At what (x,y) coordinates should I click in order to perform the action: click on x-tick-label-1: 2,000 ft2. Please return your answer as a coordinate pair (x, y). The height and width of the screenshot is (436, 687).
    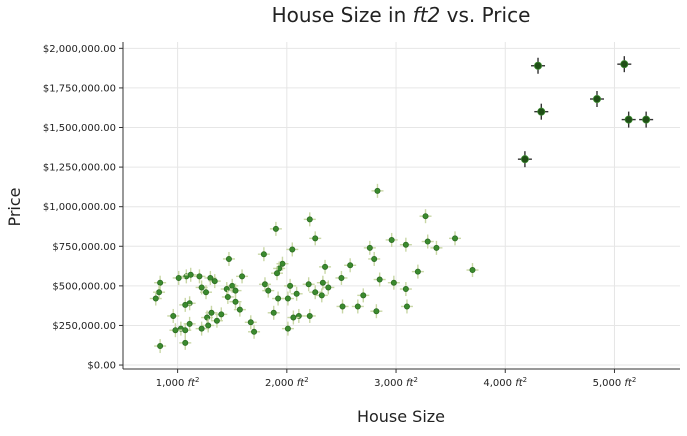
    Looking at the image, I should click on (287, 382).